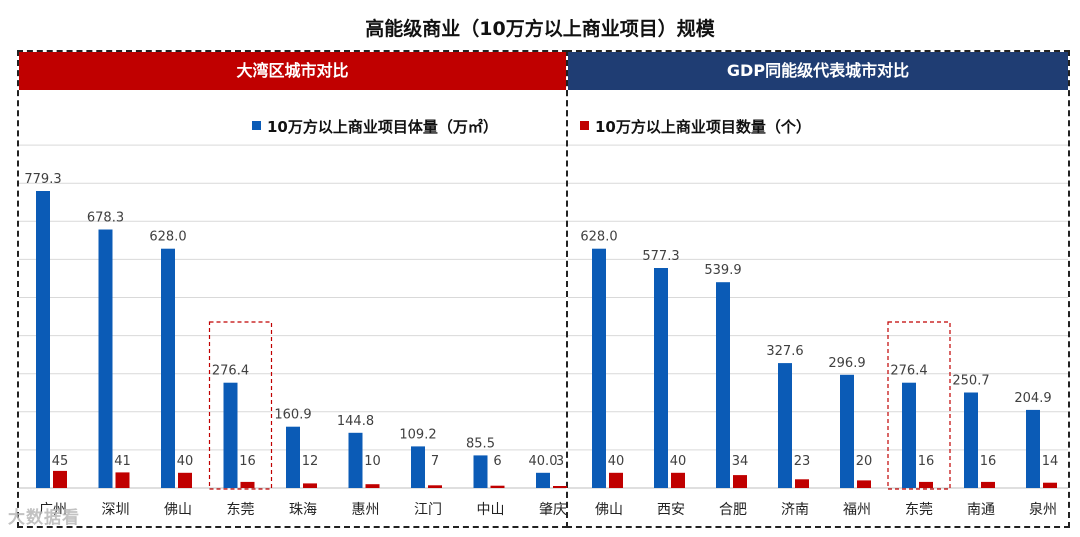 This screenshot has height=537, width=1080. I want to click on legend-count-label: 10万方以上商业项目数量（个）, so click(703, 127).